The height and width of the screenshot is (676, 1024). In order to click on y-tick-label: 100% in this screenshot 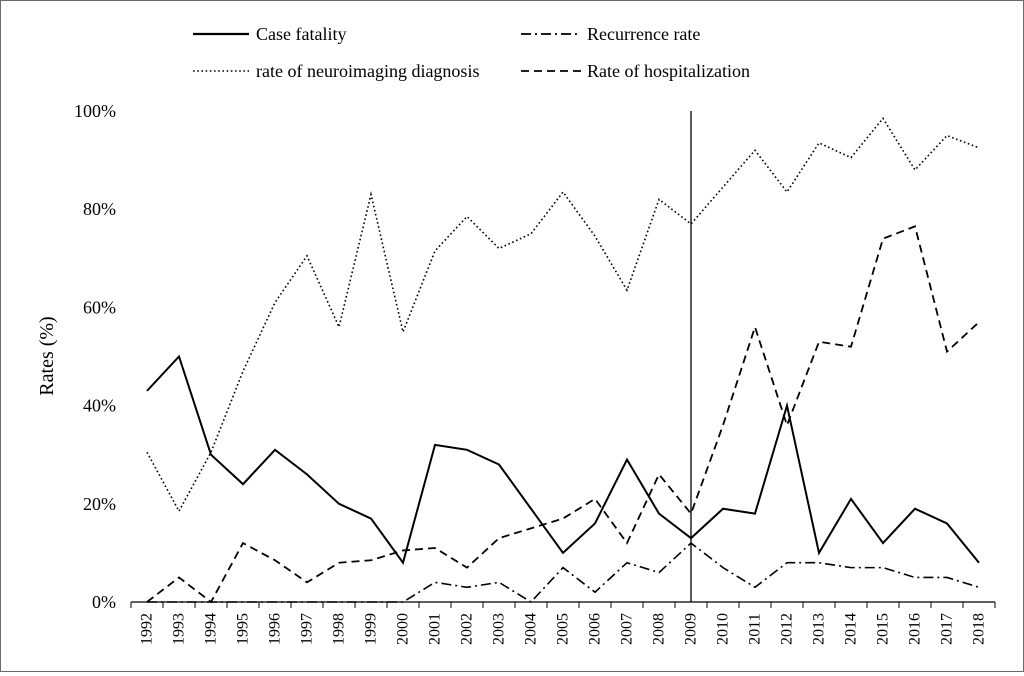, I will do `click(95, 111)`.